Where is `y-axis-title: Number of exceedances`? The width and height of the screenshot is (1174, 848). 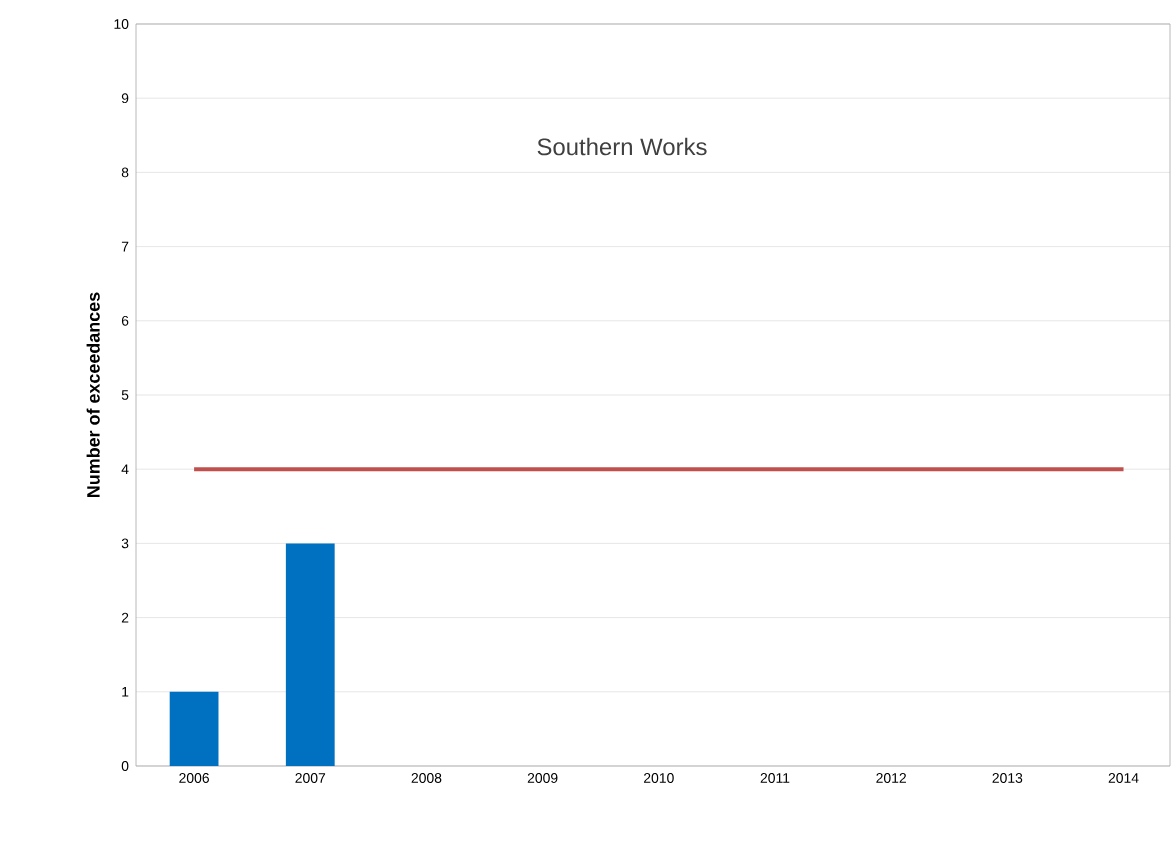
y-axis-title: Number of exceedances is located at coordinates (93, 394).